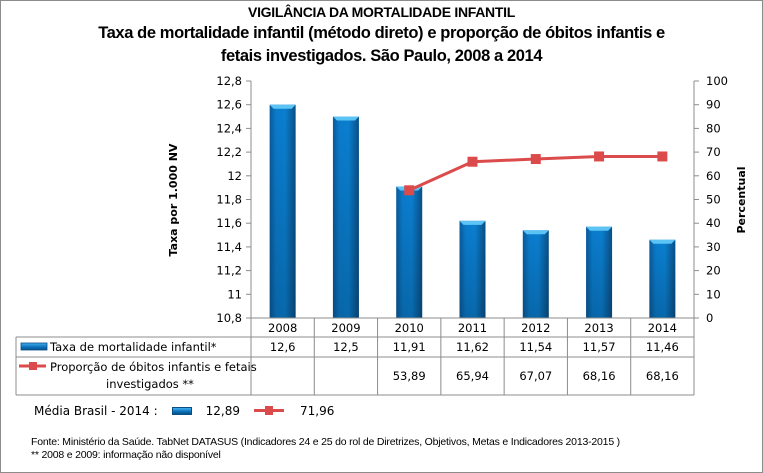 The height and width of the screenshot is (473, 763). Describe the element at coordinates (345, 328) in the screenshot. I see `x-tick-label: 2009` at that location.